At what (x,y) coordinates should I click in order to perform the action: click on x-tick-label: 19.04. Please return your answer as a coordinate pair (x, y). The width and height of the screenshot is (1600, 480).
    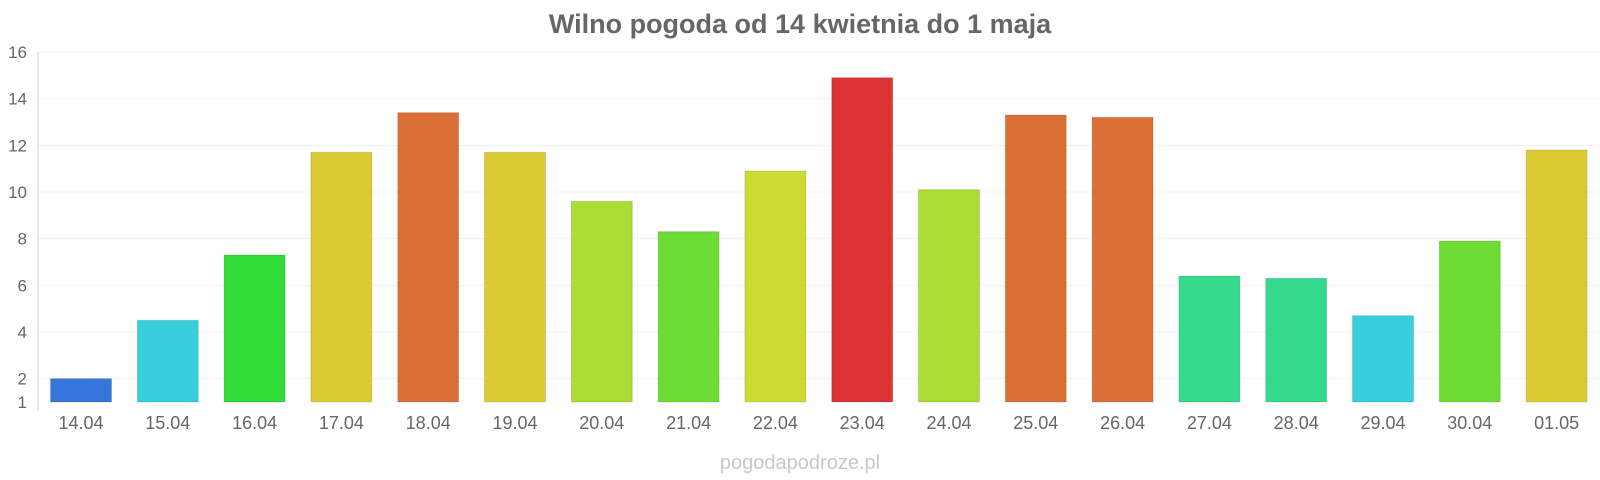
    Looking at the image, I should click on (514, 423).